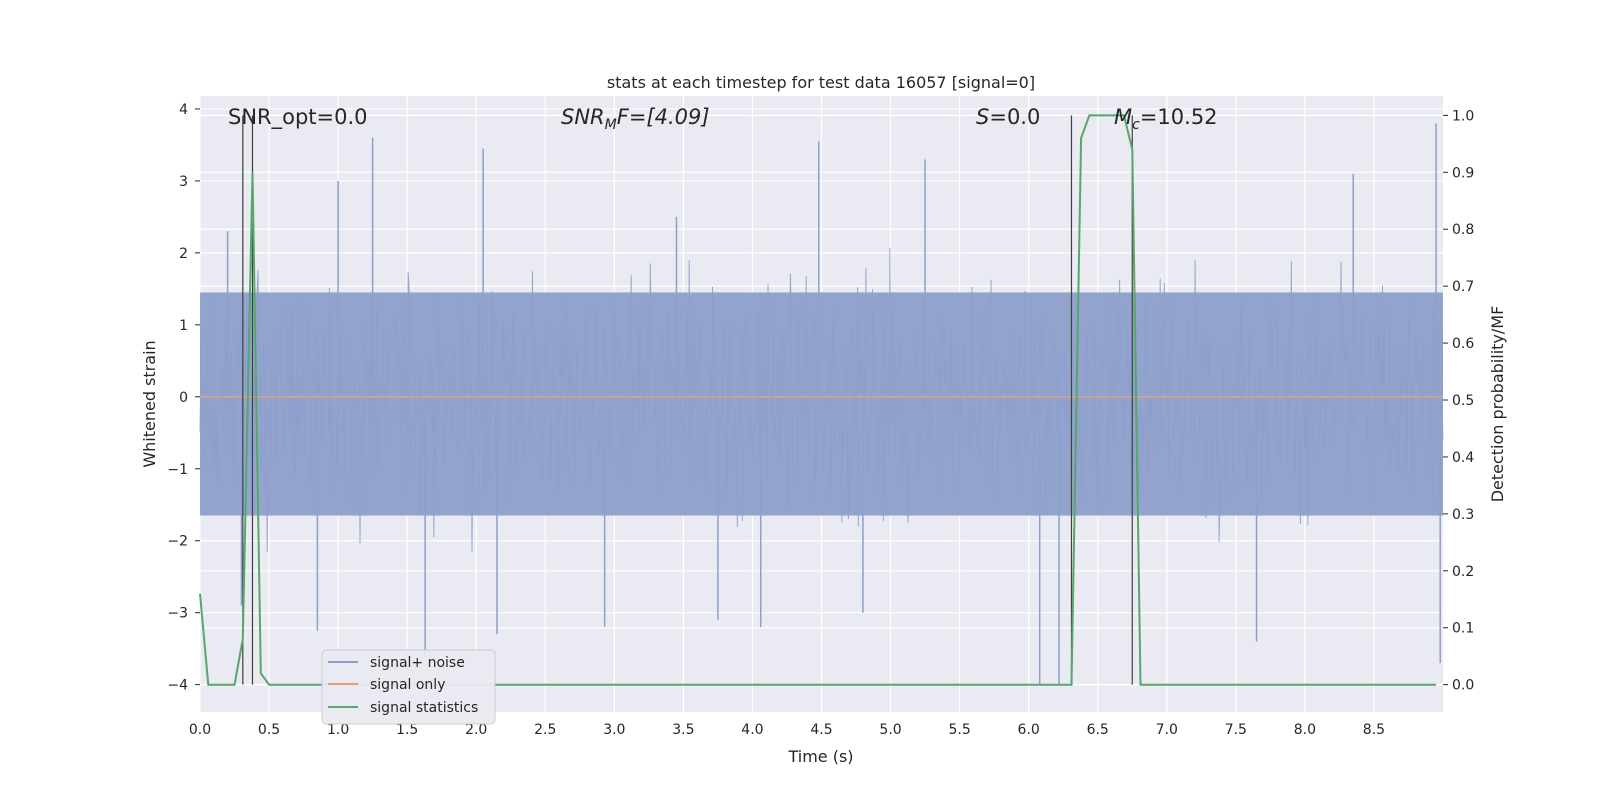  I want to click on annotation-snr-mf-rest: F=[4.09], so click(663, 117).